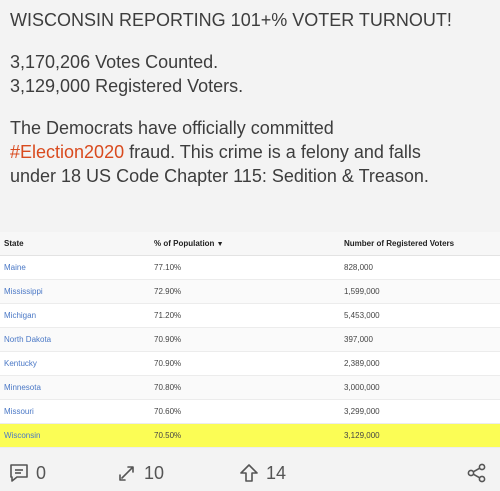 Image resolution: width=500 pixels, height=491 pixels. Describe the element at coordinates (245, 435) in the screenshot. I see `cell-pct: 70.50%` at that location.